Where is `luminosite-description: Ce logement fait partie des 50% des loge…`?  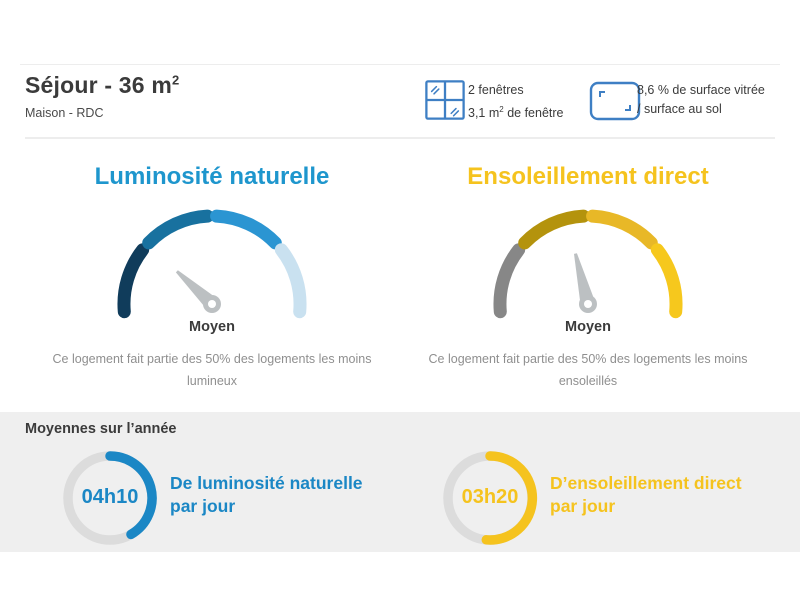 luminosite-description: Ce logement fait partie des 50% des loge… is located at coordinates (212, 370).